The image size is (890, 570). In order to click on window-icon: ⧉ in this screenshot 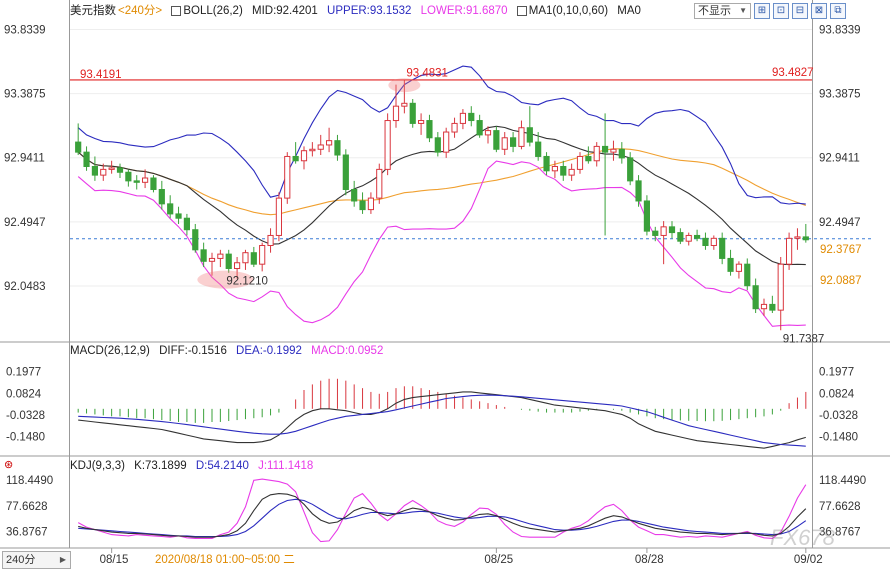, I will do `click(838, 11)`.